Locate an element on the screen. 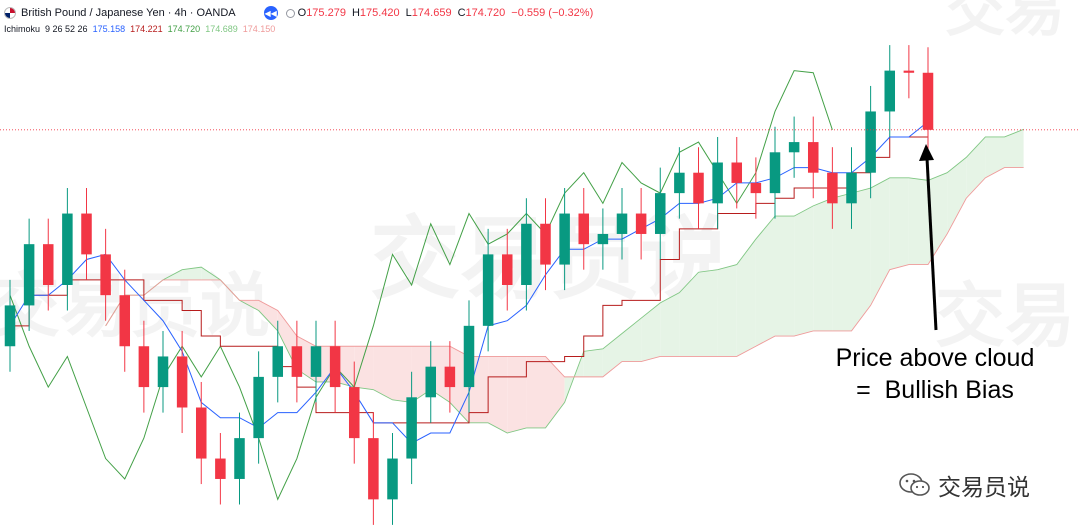 The height and width of the screenshot is (532, 1080). annotation-line-2: = Bullish Bias is located at coordinates (935, 390).